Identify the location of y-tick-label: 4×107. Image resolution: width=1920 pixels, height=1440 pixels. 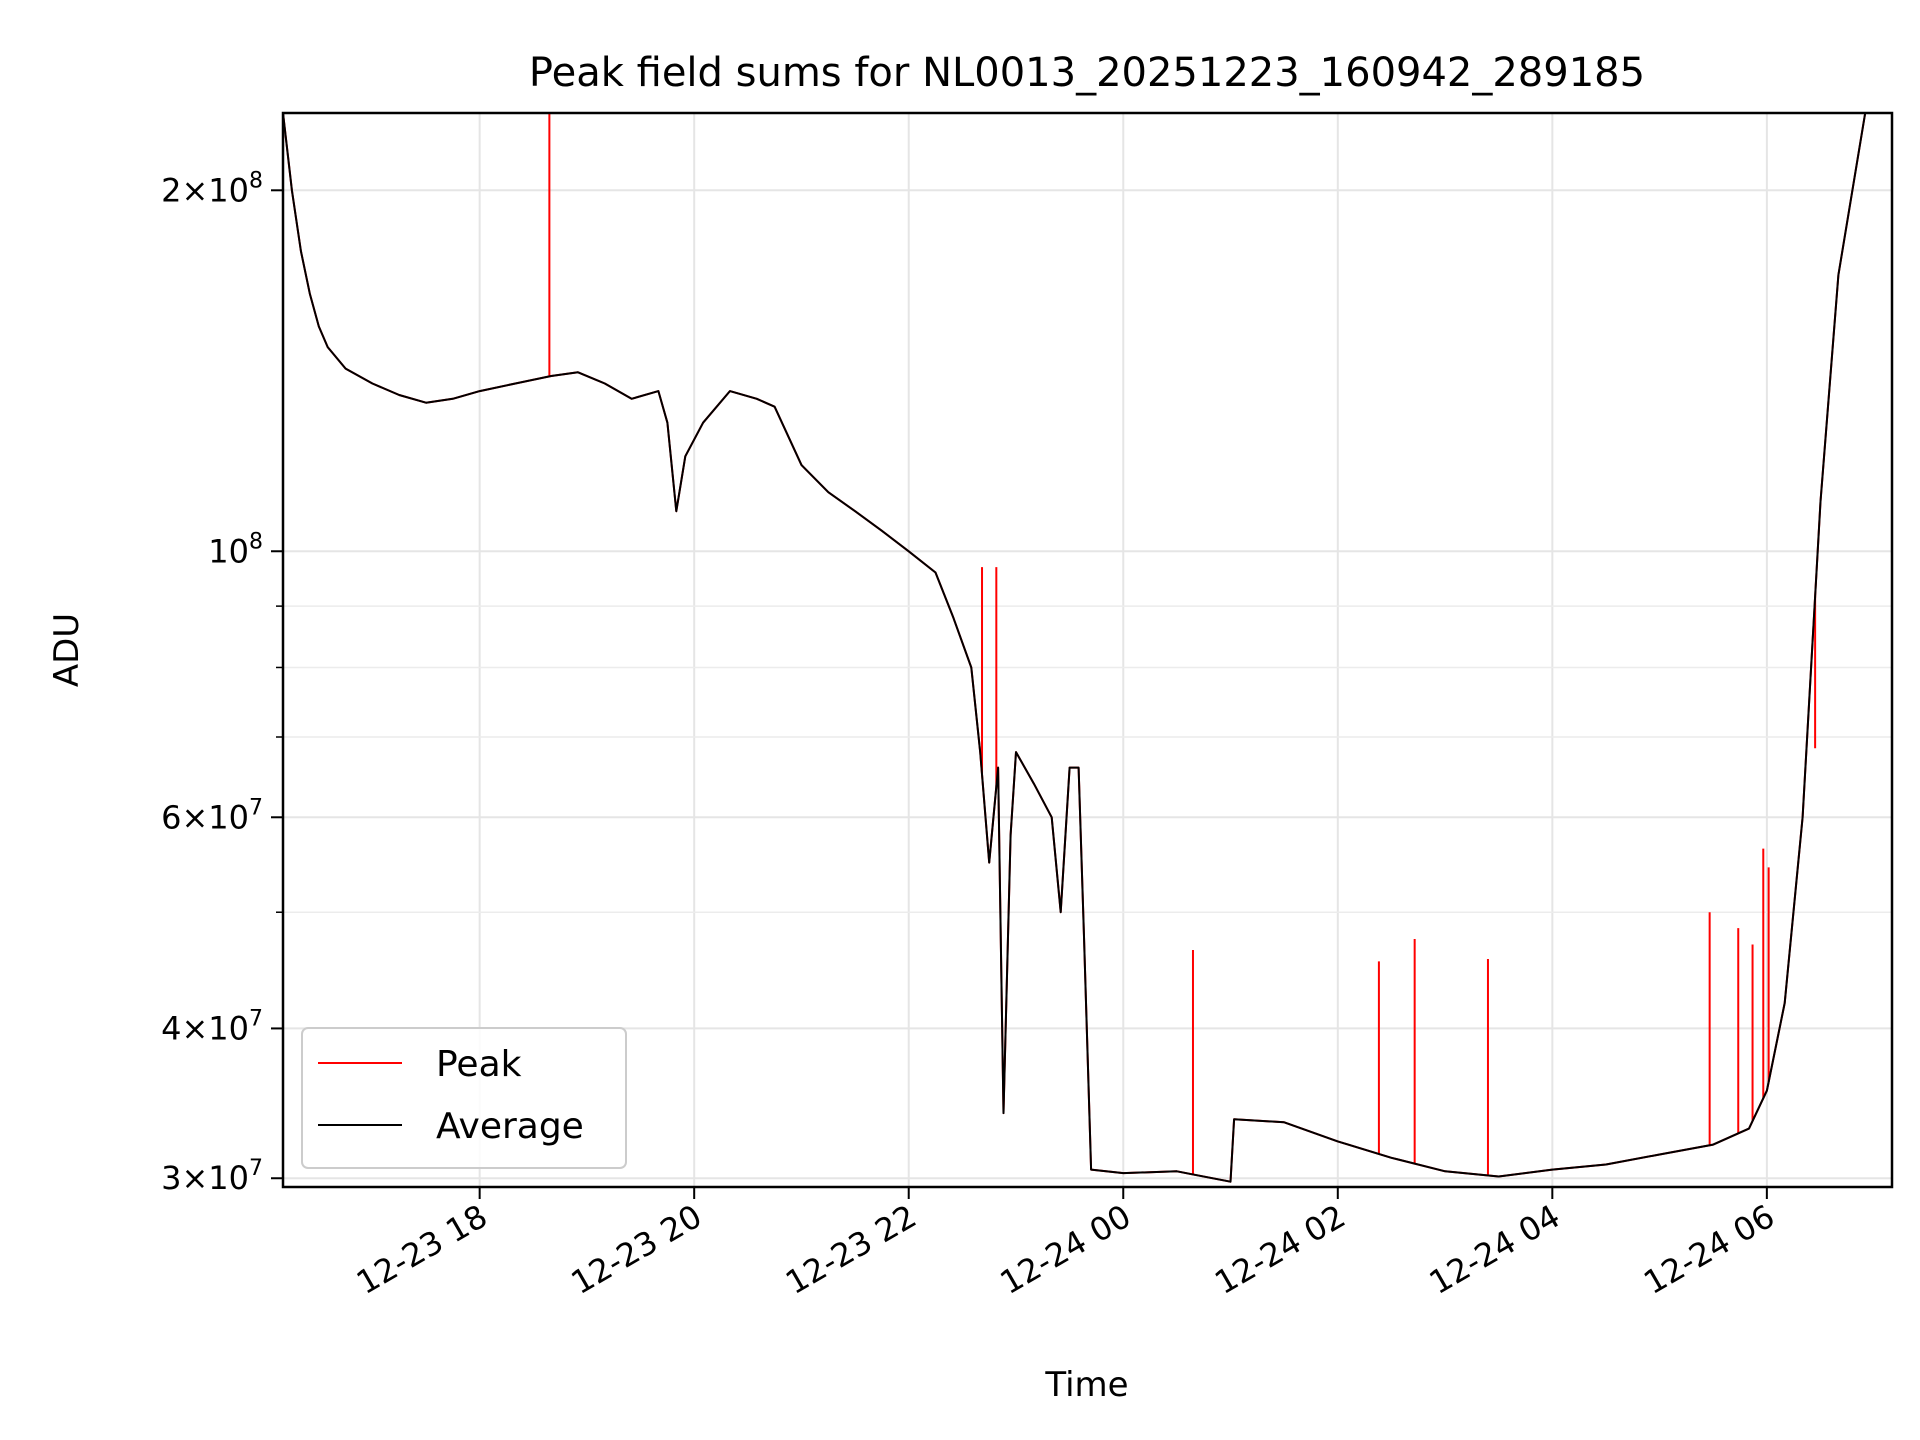
(212, 1026).